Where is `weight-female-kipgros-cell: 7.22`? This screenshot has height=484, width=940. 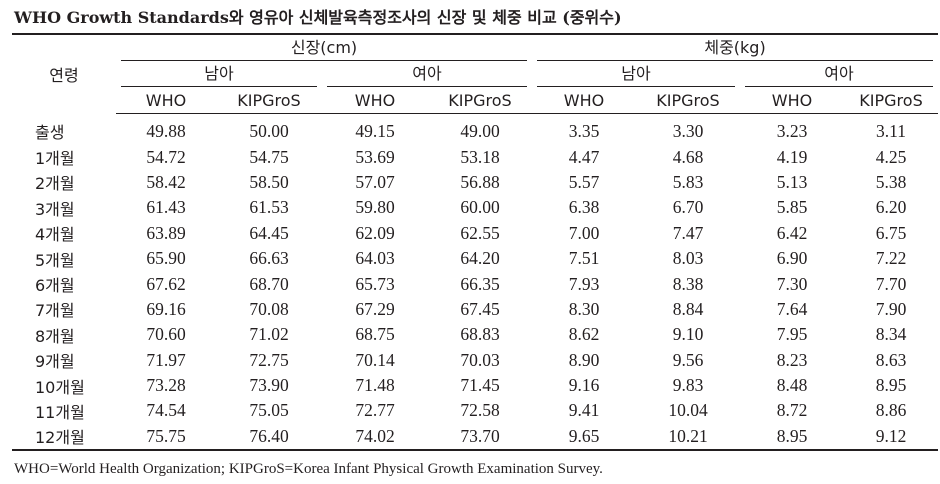 weight-female-kipgros-cell: 7.22 is located at coordinates (891, 258).